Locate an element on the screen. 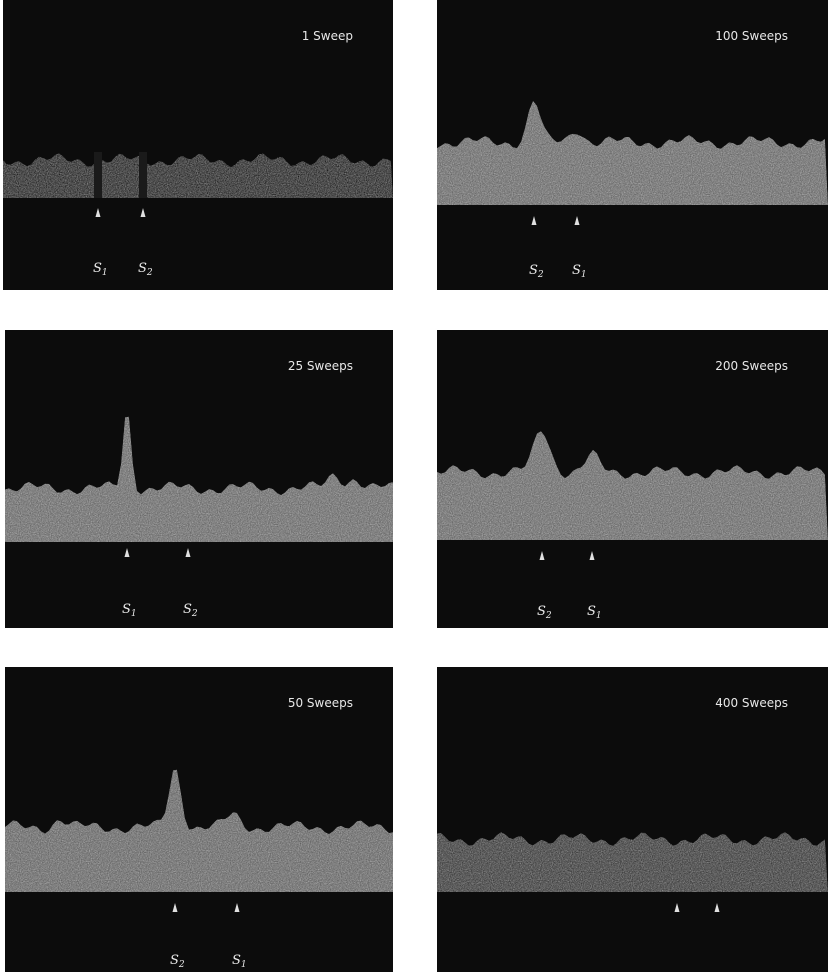 This screenshot has width=828, height=976. panel: 400 Sweeps is located at coordinates (632, 819).